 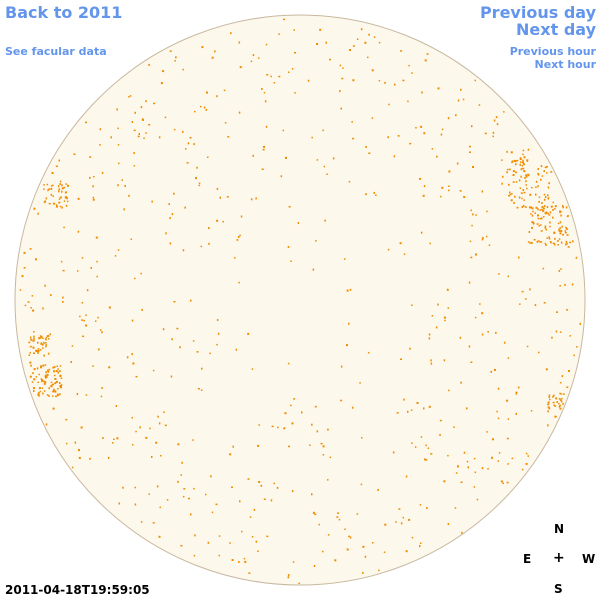 What do you see at coordinates (552, 51) in the screenshot?
I see `previous-hour-link: Previous hour` at bounding box center [552, 51].